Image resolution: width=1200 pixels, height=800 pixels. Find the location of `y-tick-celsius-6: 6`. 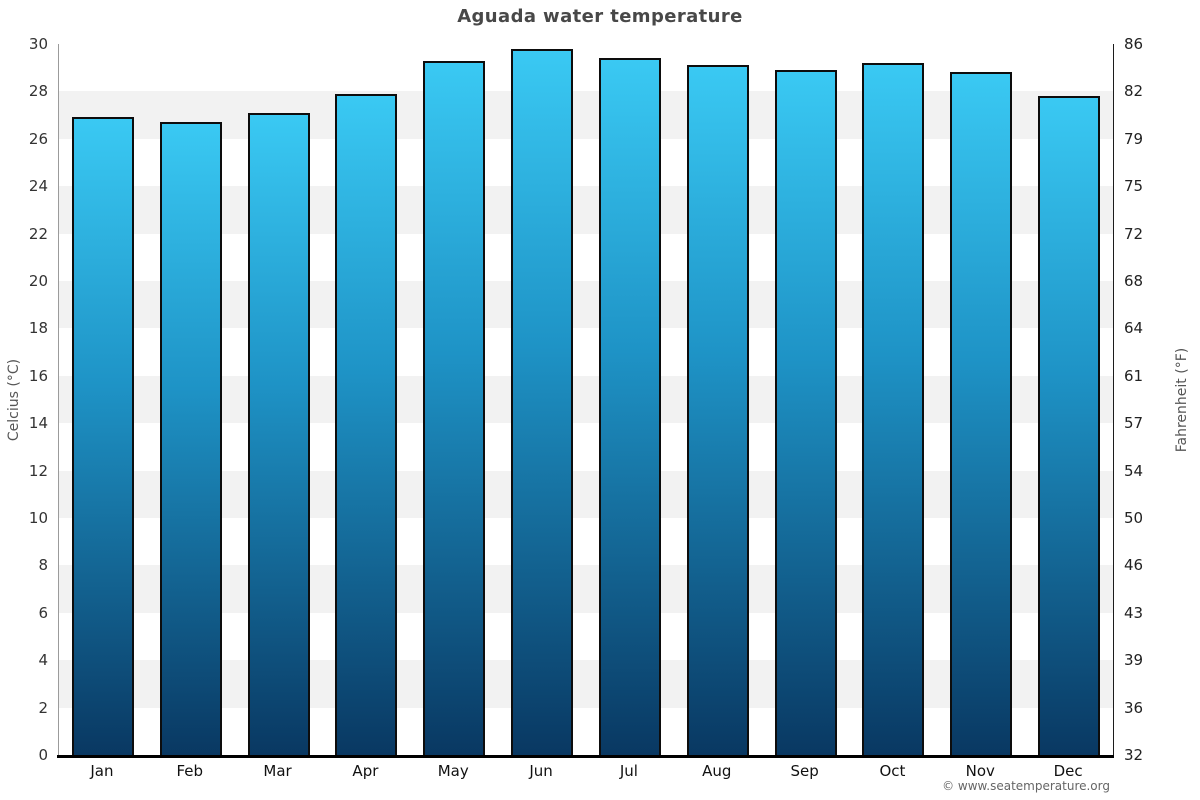

y-tick-celsius-6: 6 is located at coordinates (43, 612).